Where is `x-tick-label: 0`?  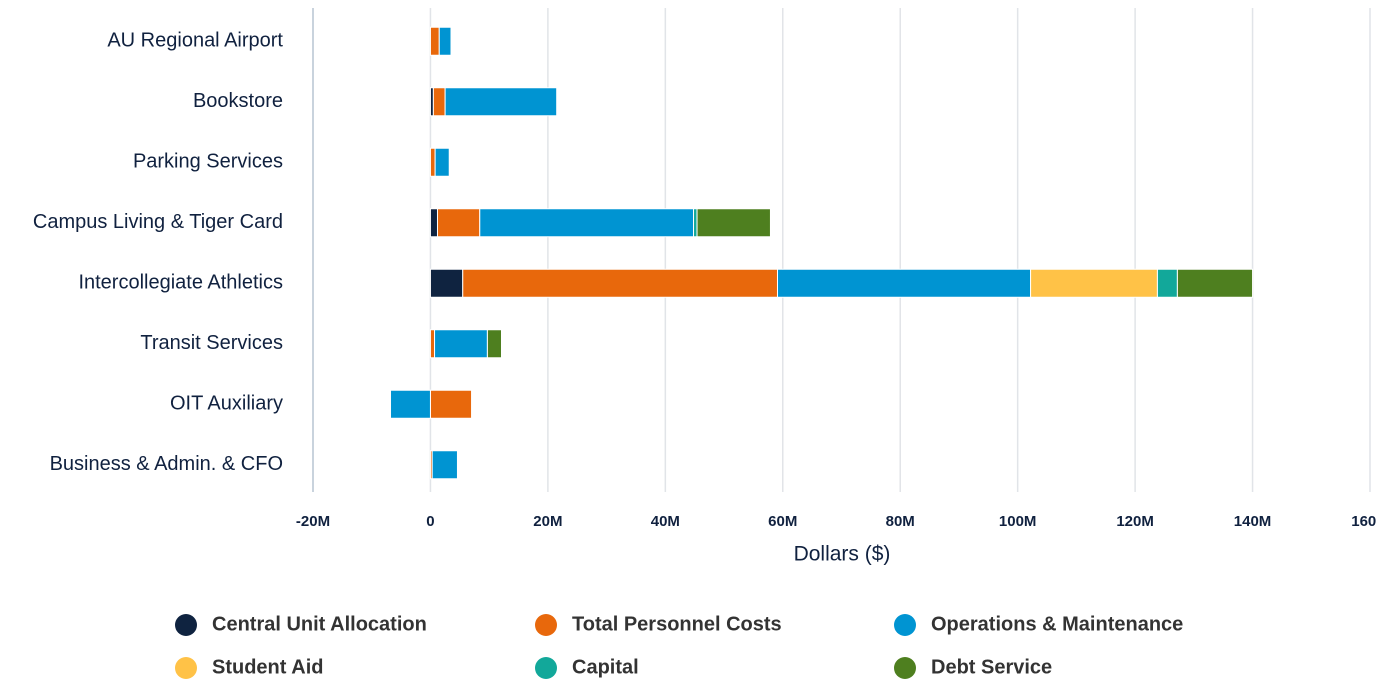 x-tick-label: 0 is located at coordinates (430, 521).